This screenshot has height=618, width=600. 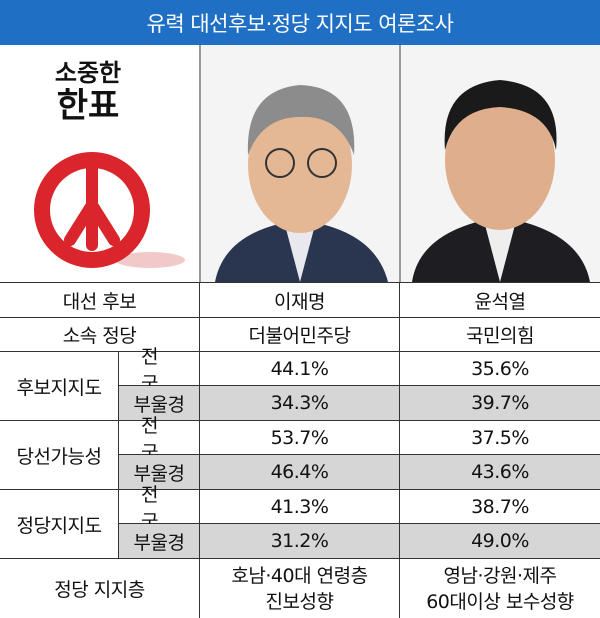 I want to click on group-label: 당선가능성, so click(x=59, y=455).